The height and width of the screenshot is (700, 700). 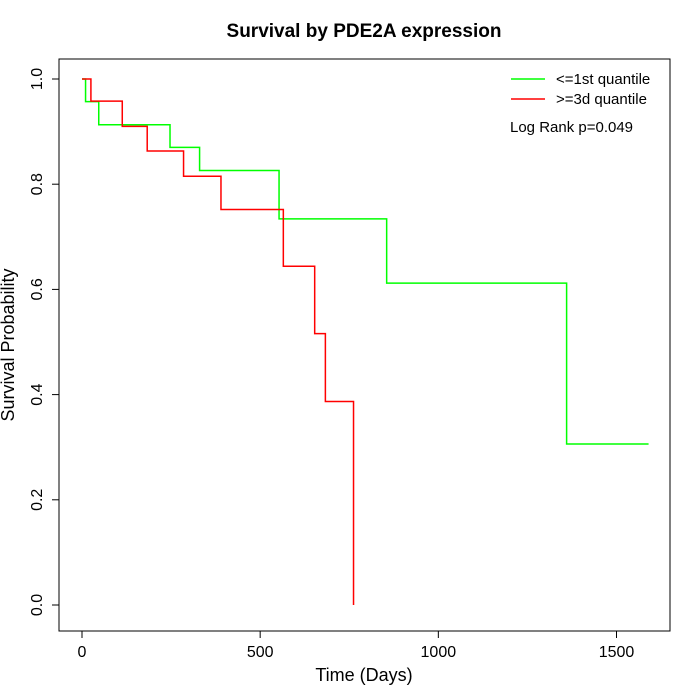 I want to click on x-tick-label: 0, so click(x=82, y=652).